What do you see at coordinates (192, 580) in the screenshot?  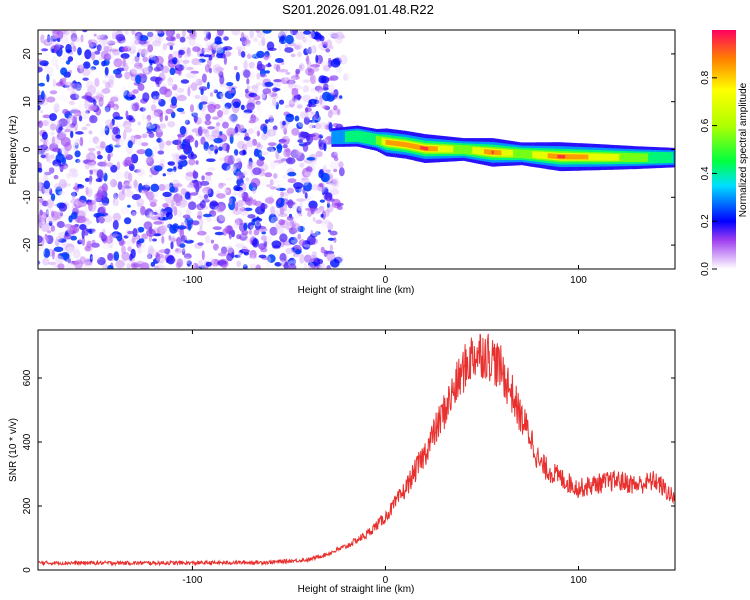 I see `x-tick-label: -100` at bounding box center [192, 580].